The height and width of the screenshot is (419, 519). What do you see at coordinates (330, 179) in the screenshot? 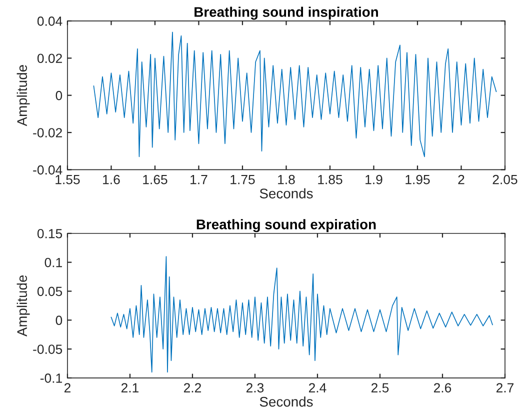
I see `x-tick-label: 1.85` at bounding box center [330, 179].